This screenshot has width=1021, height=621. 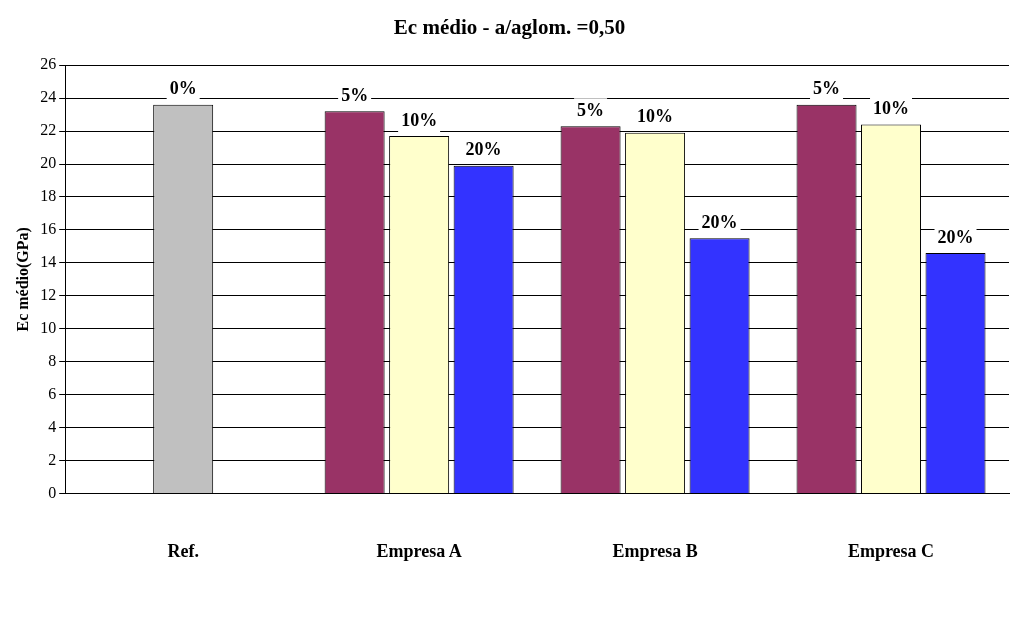 I want to click on y-tick-label: 10, so click(x=48, y=327).